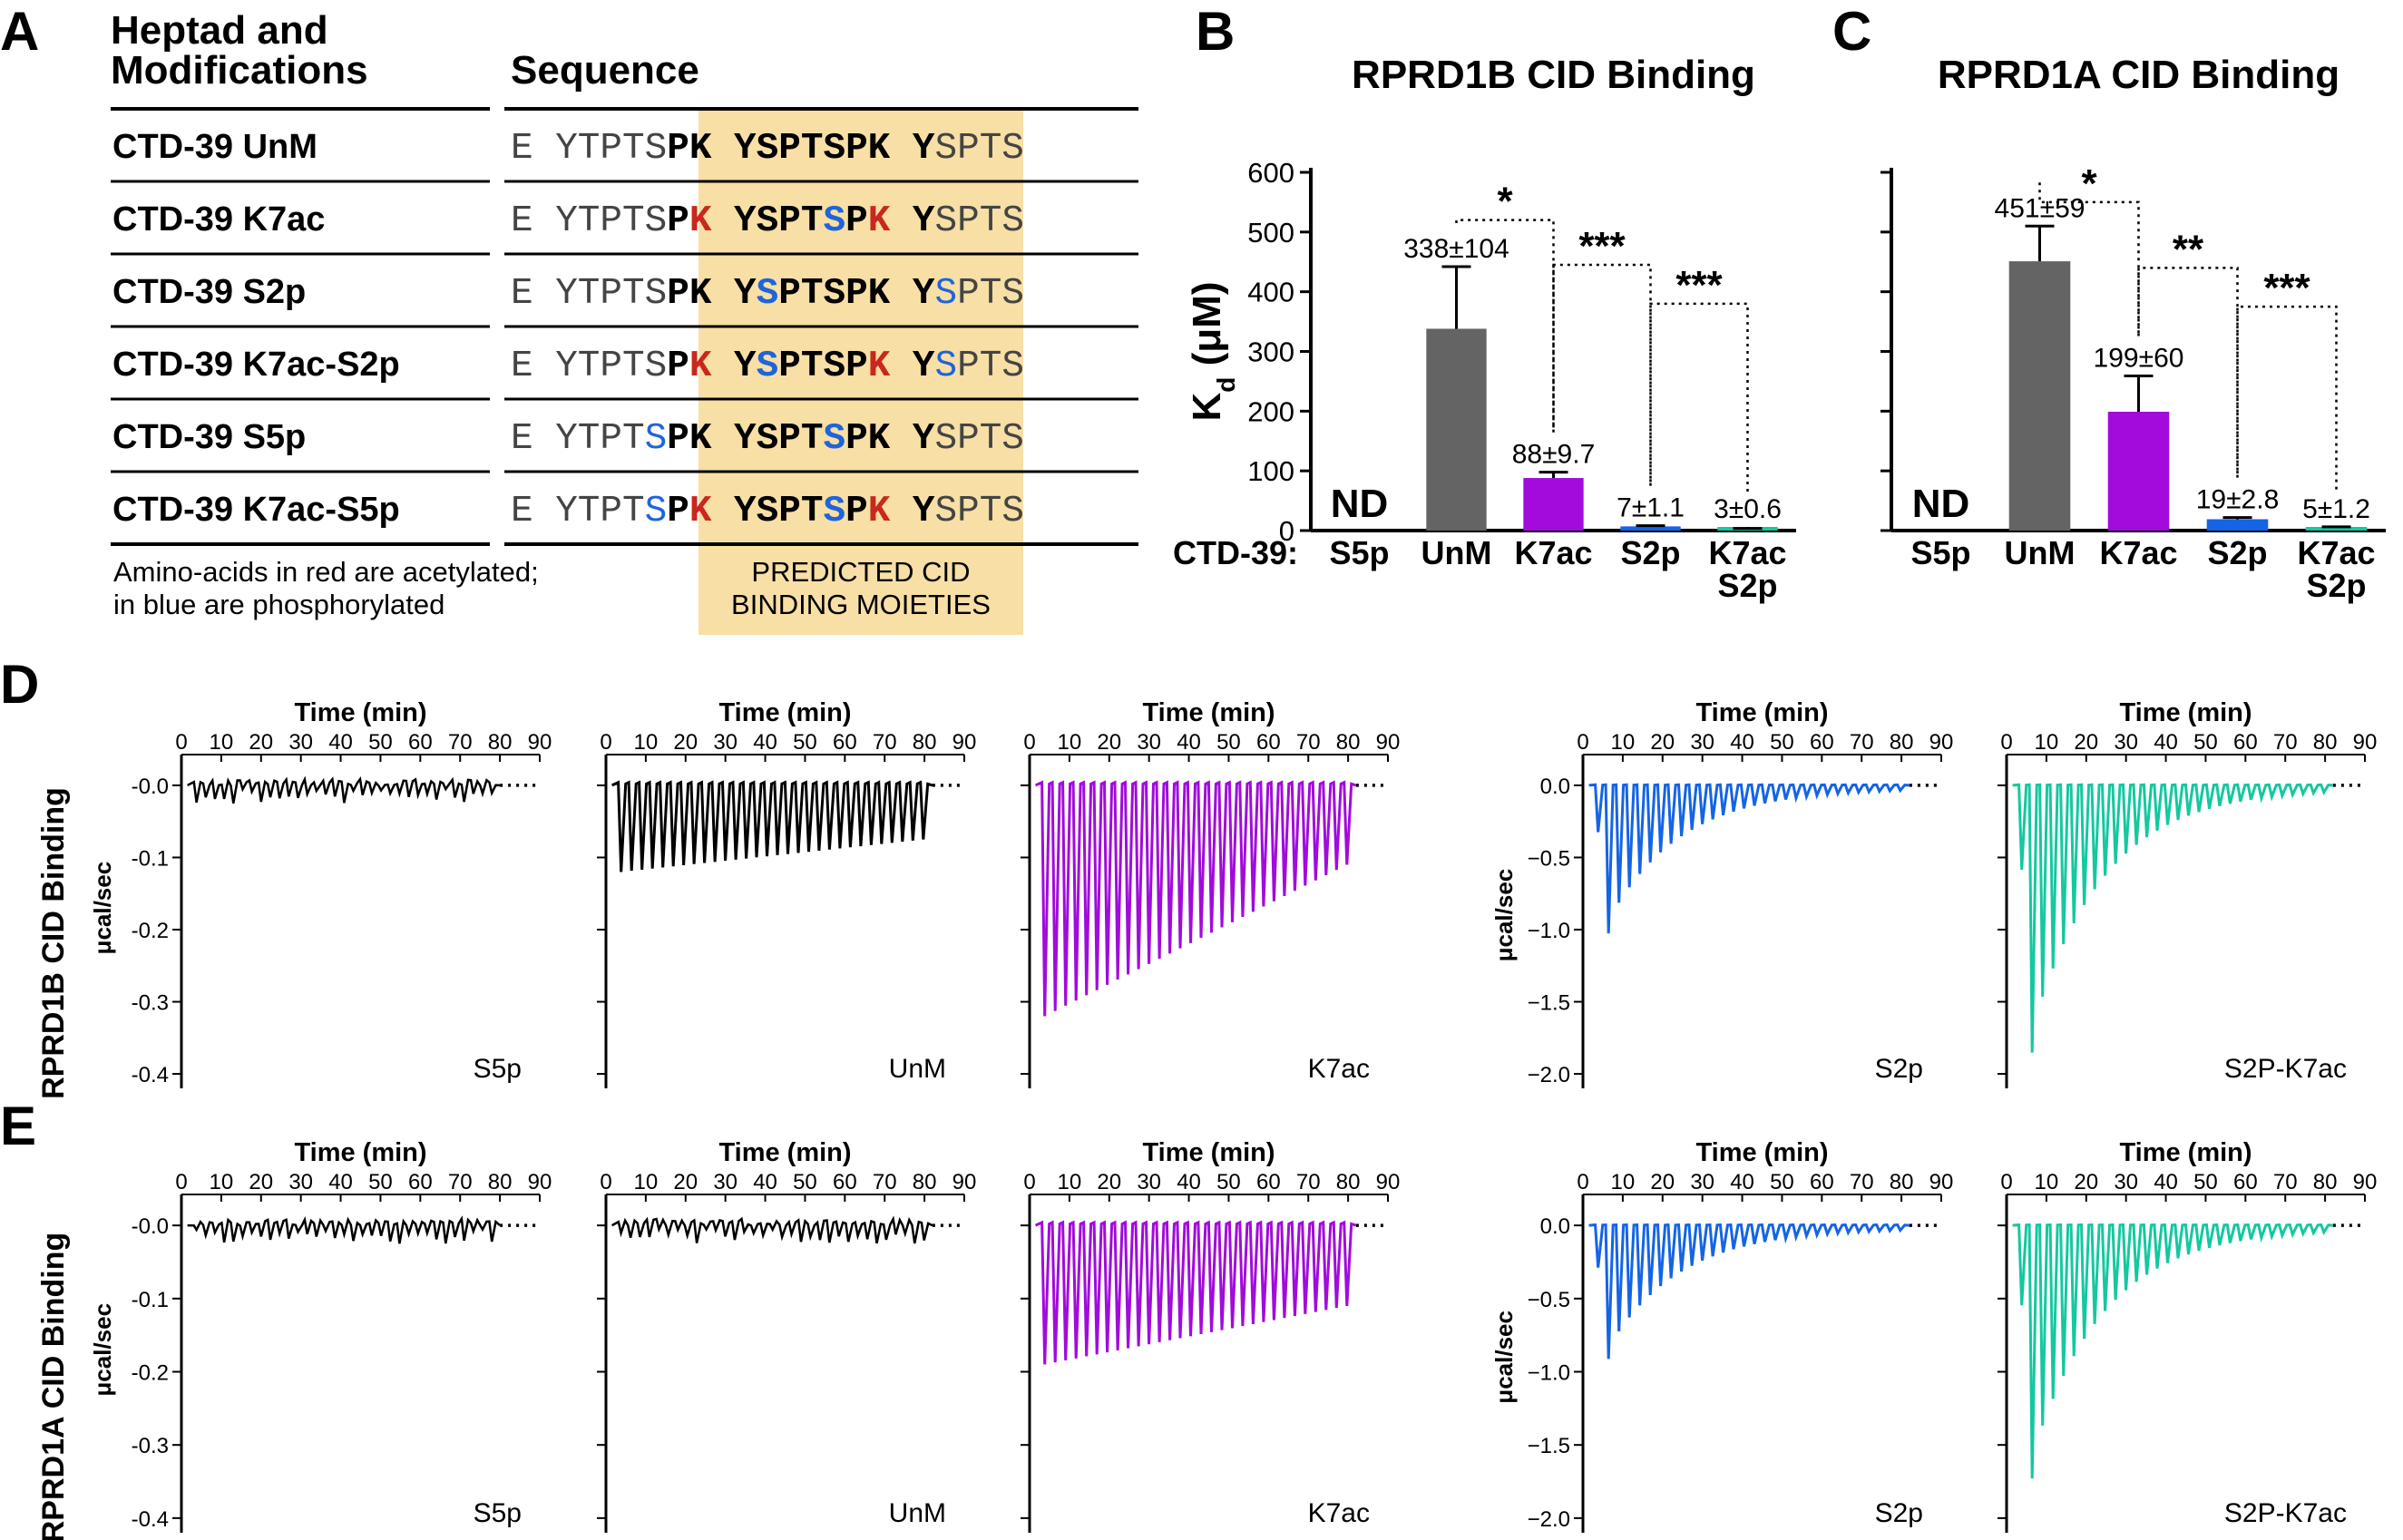  What do you see at coordinates (1210, 1335) in the screenshot?
I see `itc-panel: Time (min) 0 10 20 30 40 50 60 70 80 90 K7ac` at bounding box center [1210, 1335].